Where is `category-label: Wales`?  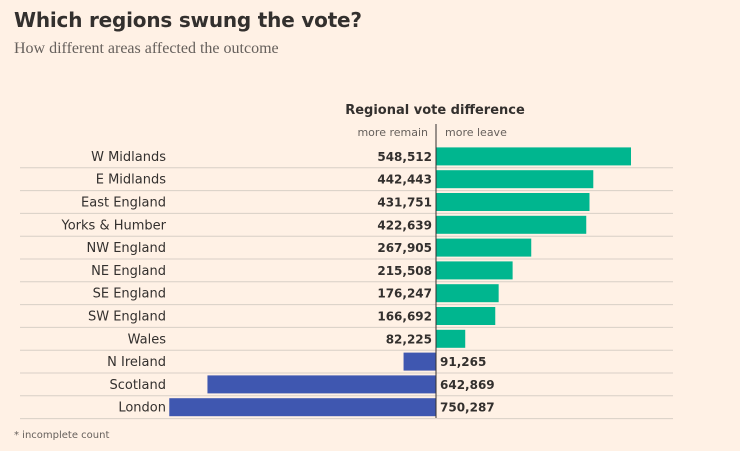
category-label: Wales is located at coordinates (147, 339).